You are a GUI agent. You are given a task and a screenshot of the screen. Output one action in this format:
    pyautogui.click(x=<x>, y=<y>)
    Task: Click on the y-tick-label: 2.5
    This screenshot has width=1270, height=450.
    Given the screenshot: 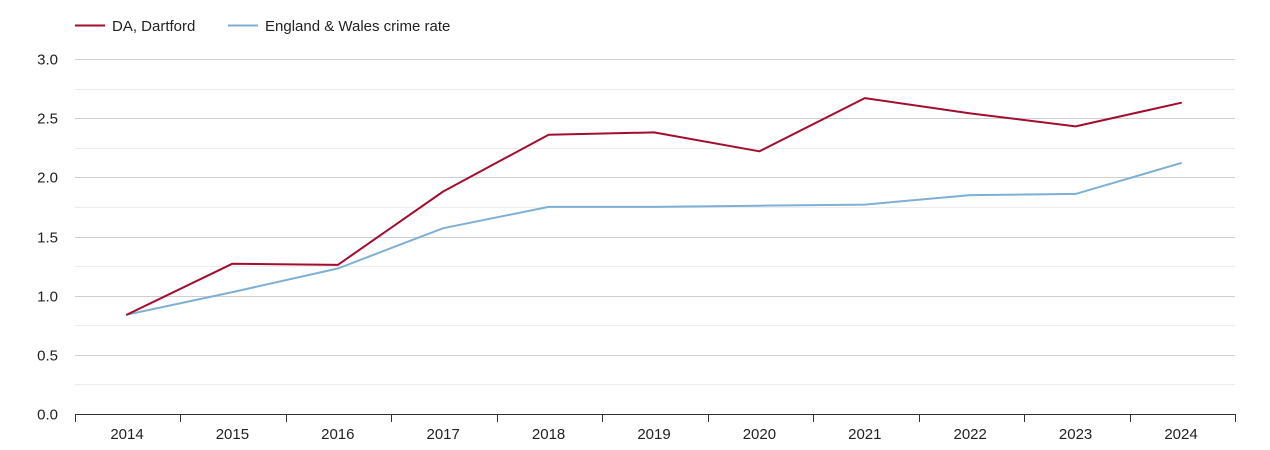 What is the action you would take?
    pyautogui.click(x=47, y=119)
    